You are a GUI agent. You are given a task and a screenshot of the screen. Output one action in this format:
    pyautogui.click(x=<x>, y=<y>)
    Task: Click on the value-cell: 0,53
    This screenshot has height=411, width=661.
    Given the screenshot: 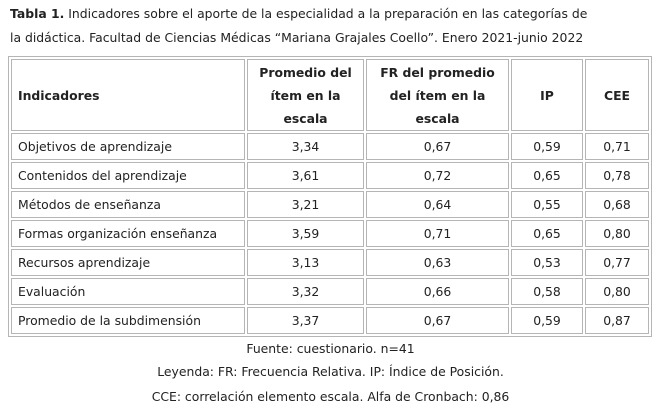 What is the action you would take?
    pyautogui.click(x=547, y=262)
    